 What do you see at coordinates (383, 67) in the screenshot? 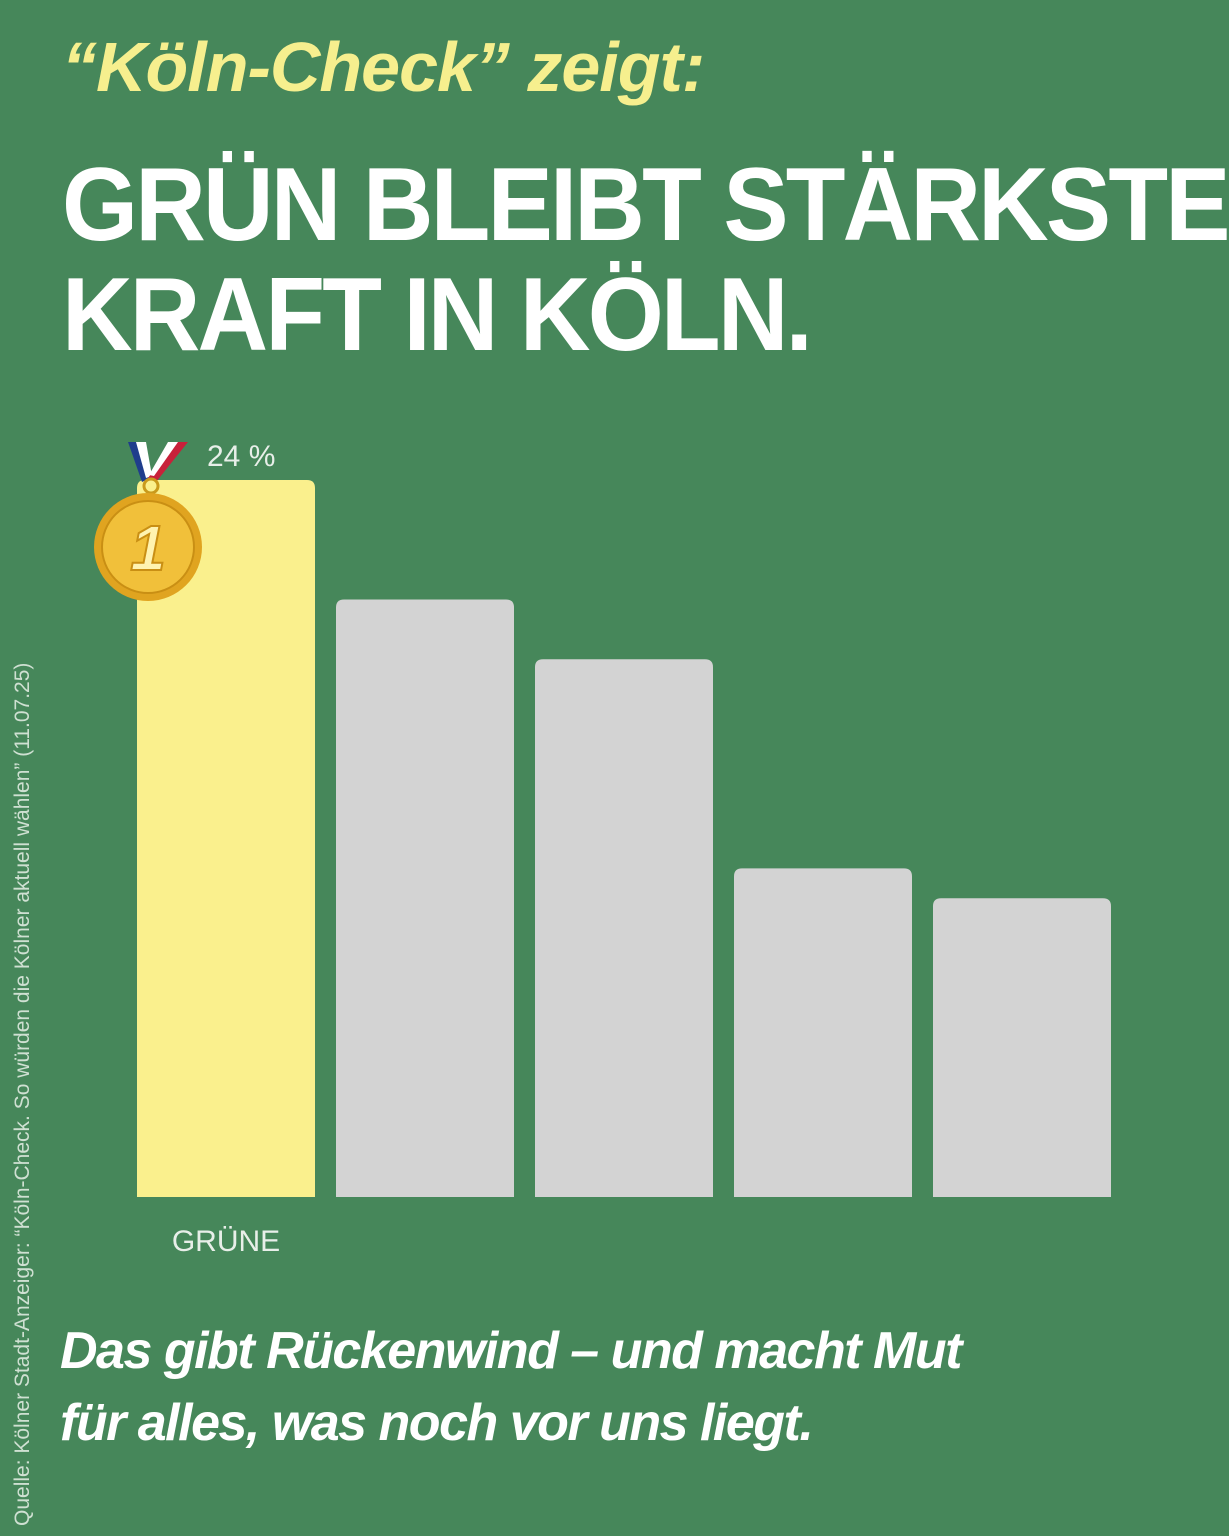
I see `kicker-title: “Köln-Check” zeigt:` at bounding box center [383, 67].